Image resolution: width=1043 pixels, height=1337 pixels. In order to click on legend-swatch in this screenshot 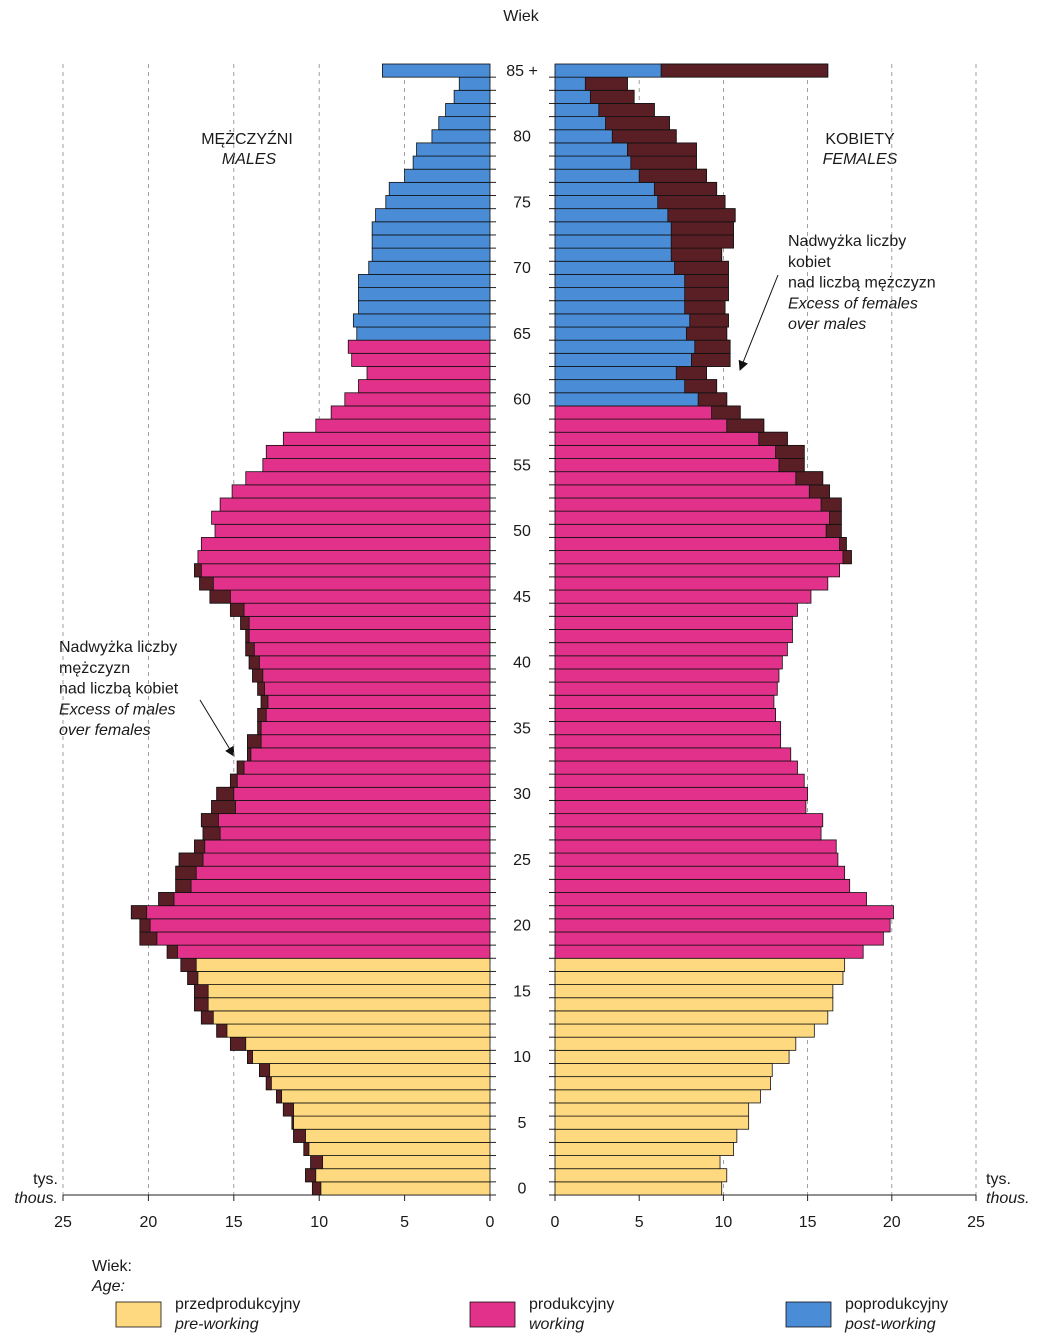, I will do `click(492, 1314)`.